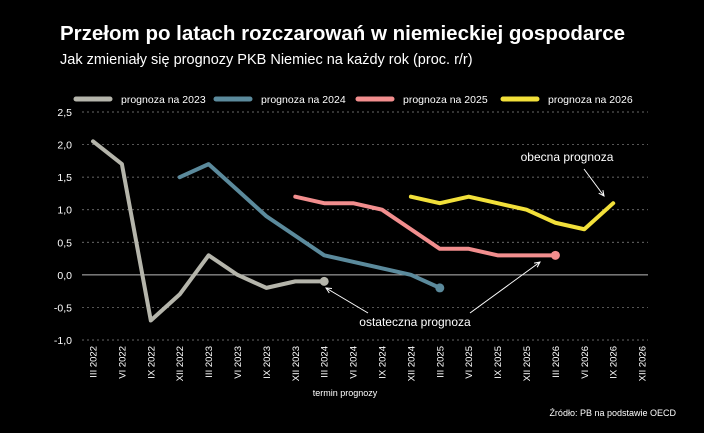 Image resolution: width=704 pixels, height=433 pixels. I want to click on x-tick-label: IX 2025, so click(498, 362).